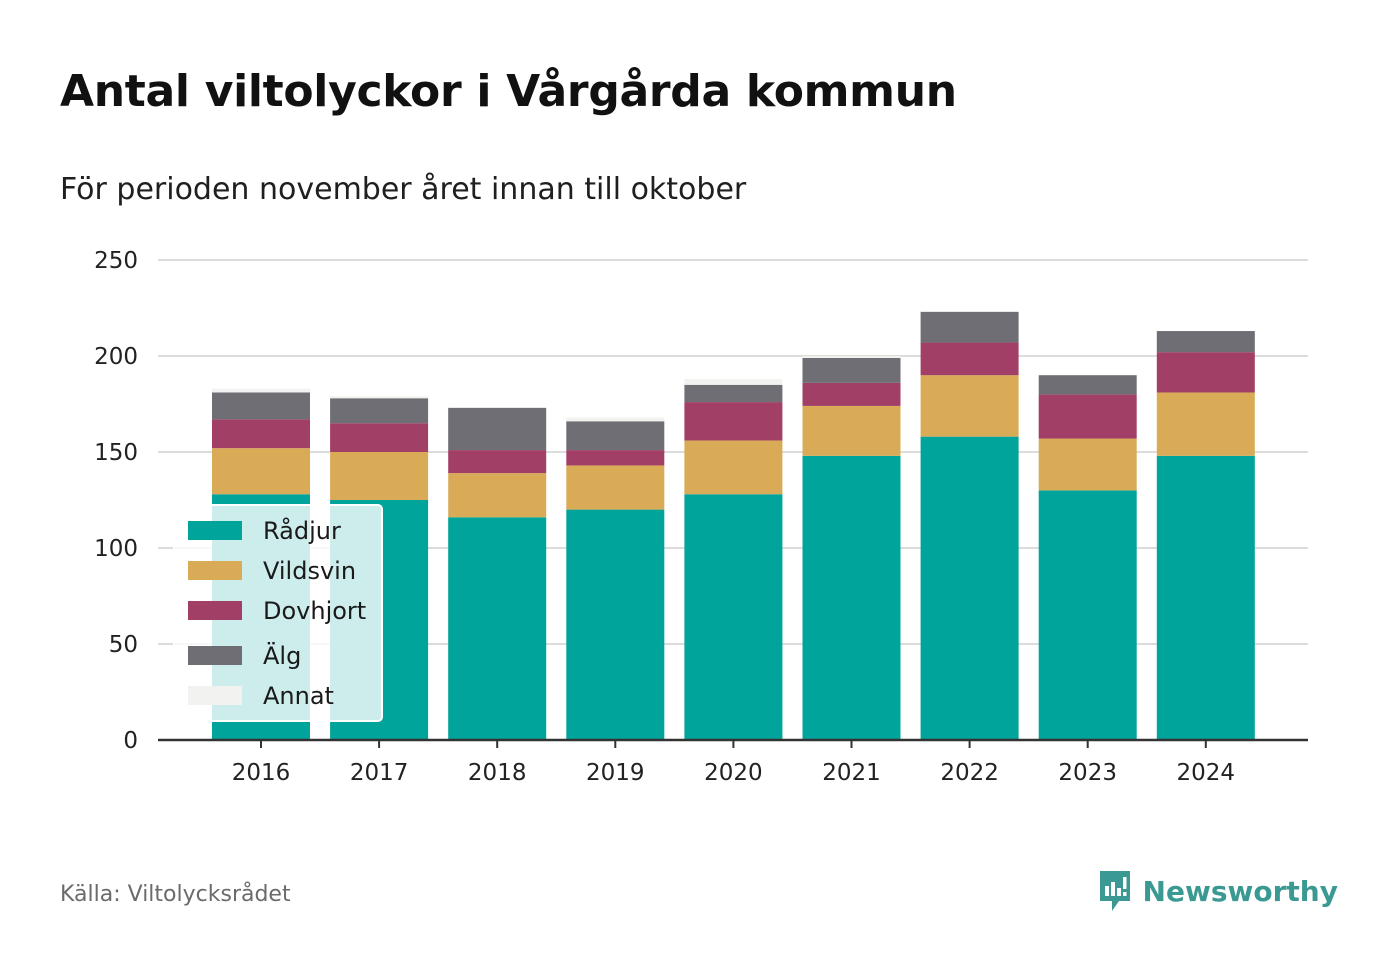 The height and width of the screenshot is (973, 1400). Describe the element at coordinates (116, 453) in the screenshot. I see `y-tick-label: 150` at that location.